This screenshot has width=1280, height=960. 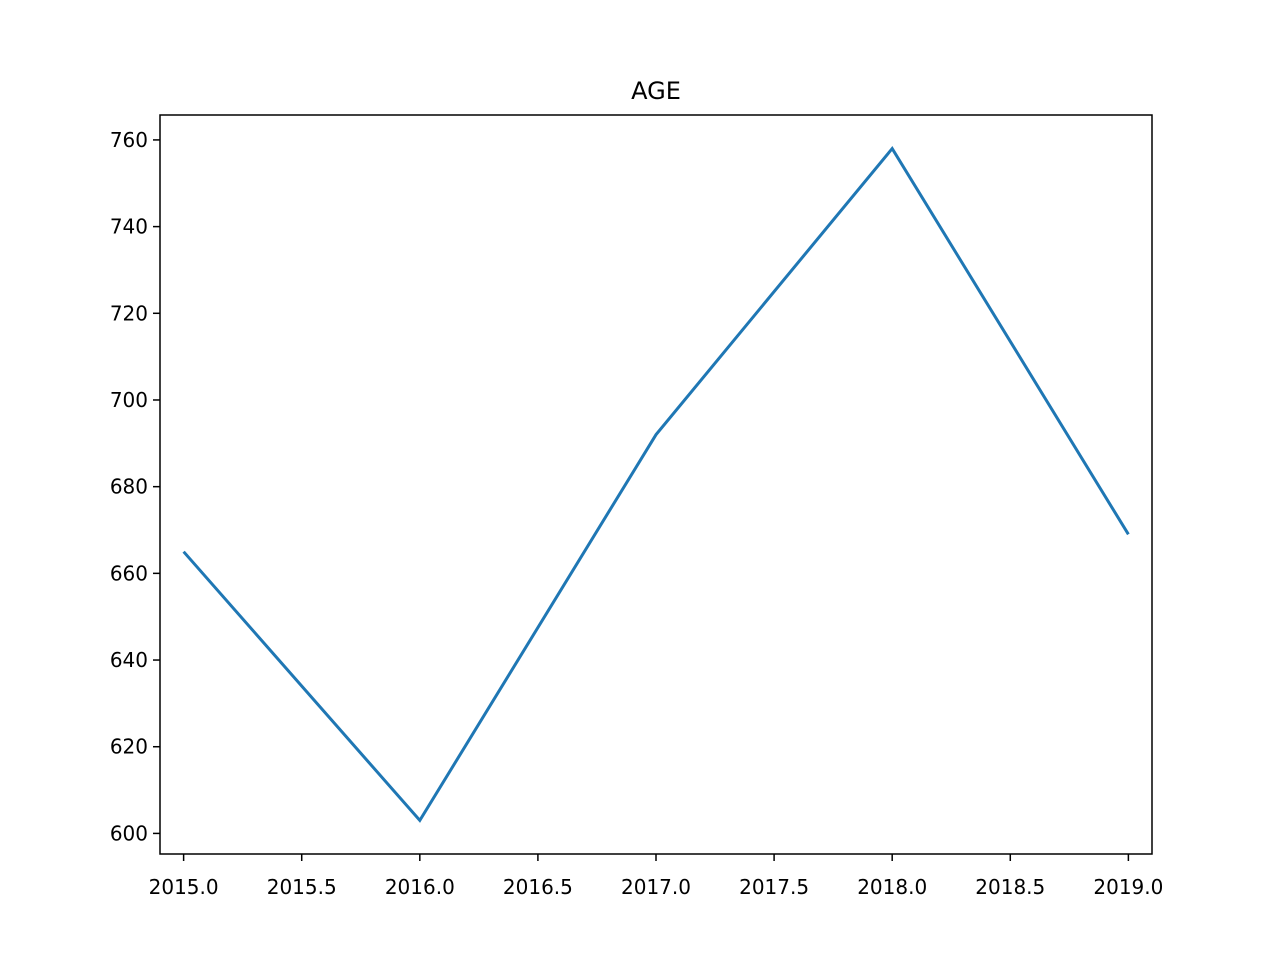 What do you see at coordinates (892, 887) in the screenshot?
I see `x-tick-label: 2018.0` at bounding box center [892, 887].